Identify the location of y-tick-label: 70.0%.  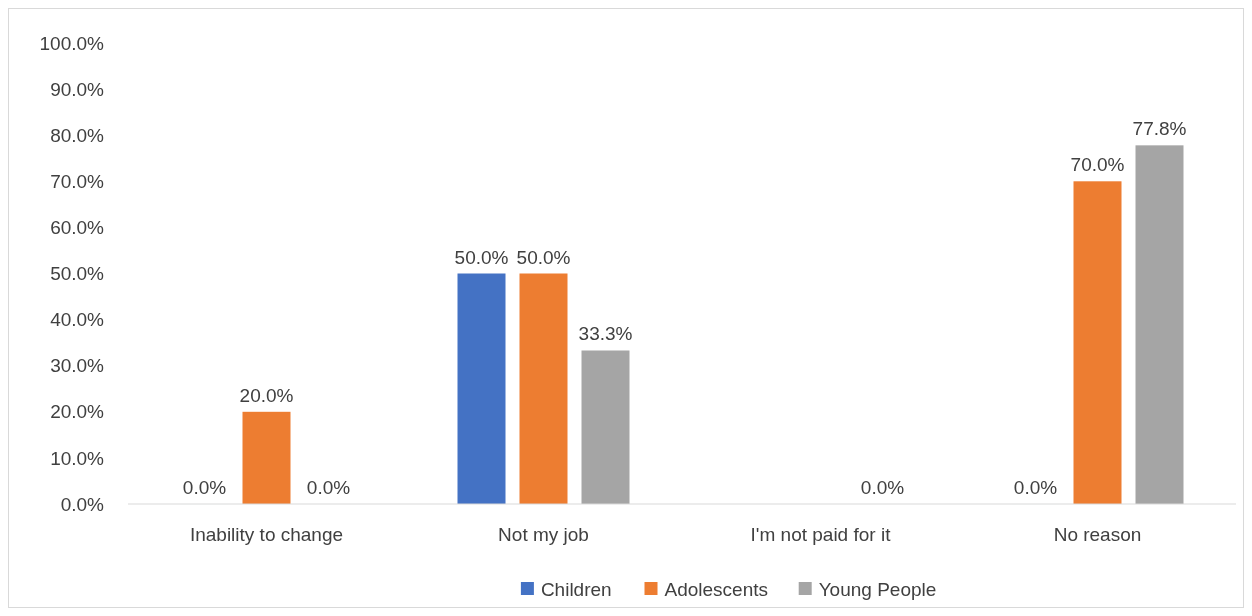
(77, 181).